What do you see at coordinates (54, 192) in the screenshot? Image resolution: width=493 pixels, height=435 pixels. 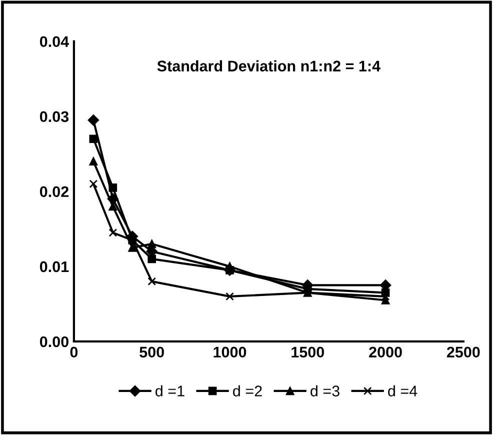 I see `y-tick-label: 0.02` at bounding box center [54, 192].